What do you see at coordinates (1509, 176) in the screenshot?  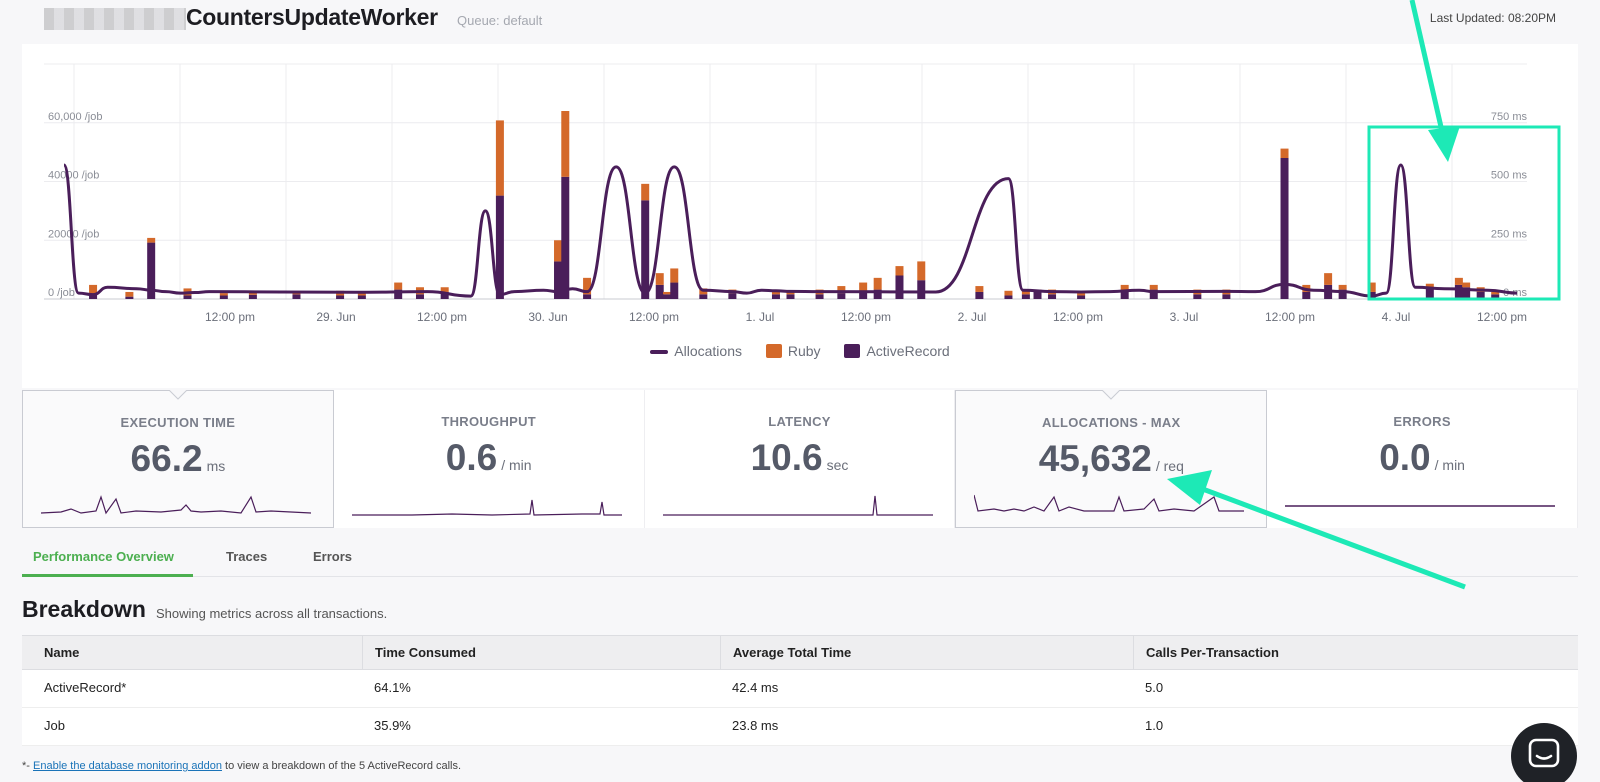 I see `y-axis-right-tick-label: 500 ms` at bounding box center [1509, 176].